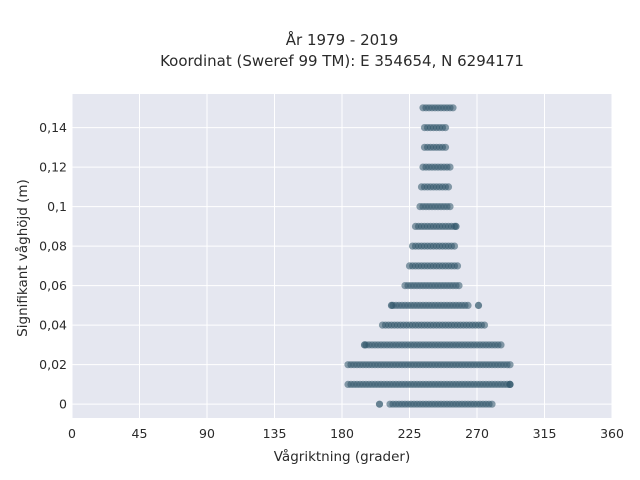 The height and width of the screenshot is (480, 640). Describe the element at coordinates (545, 433) in the screenshot. I see `x-tick-label: 315` at that location.